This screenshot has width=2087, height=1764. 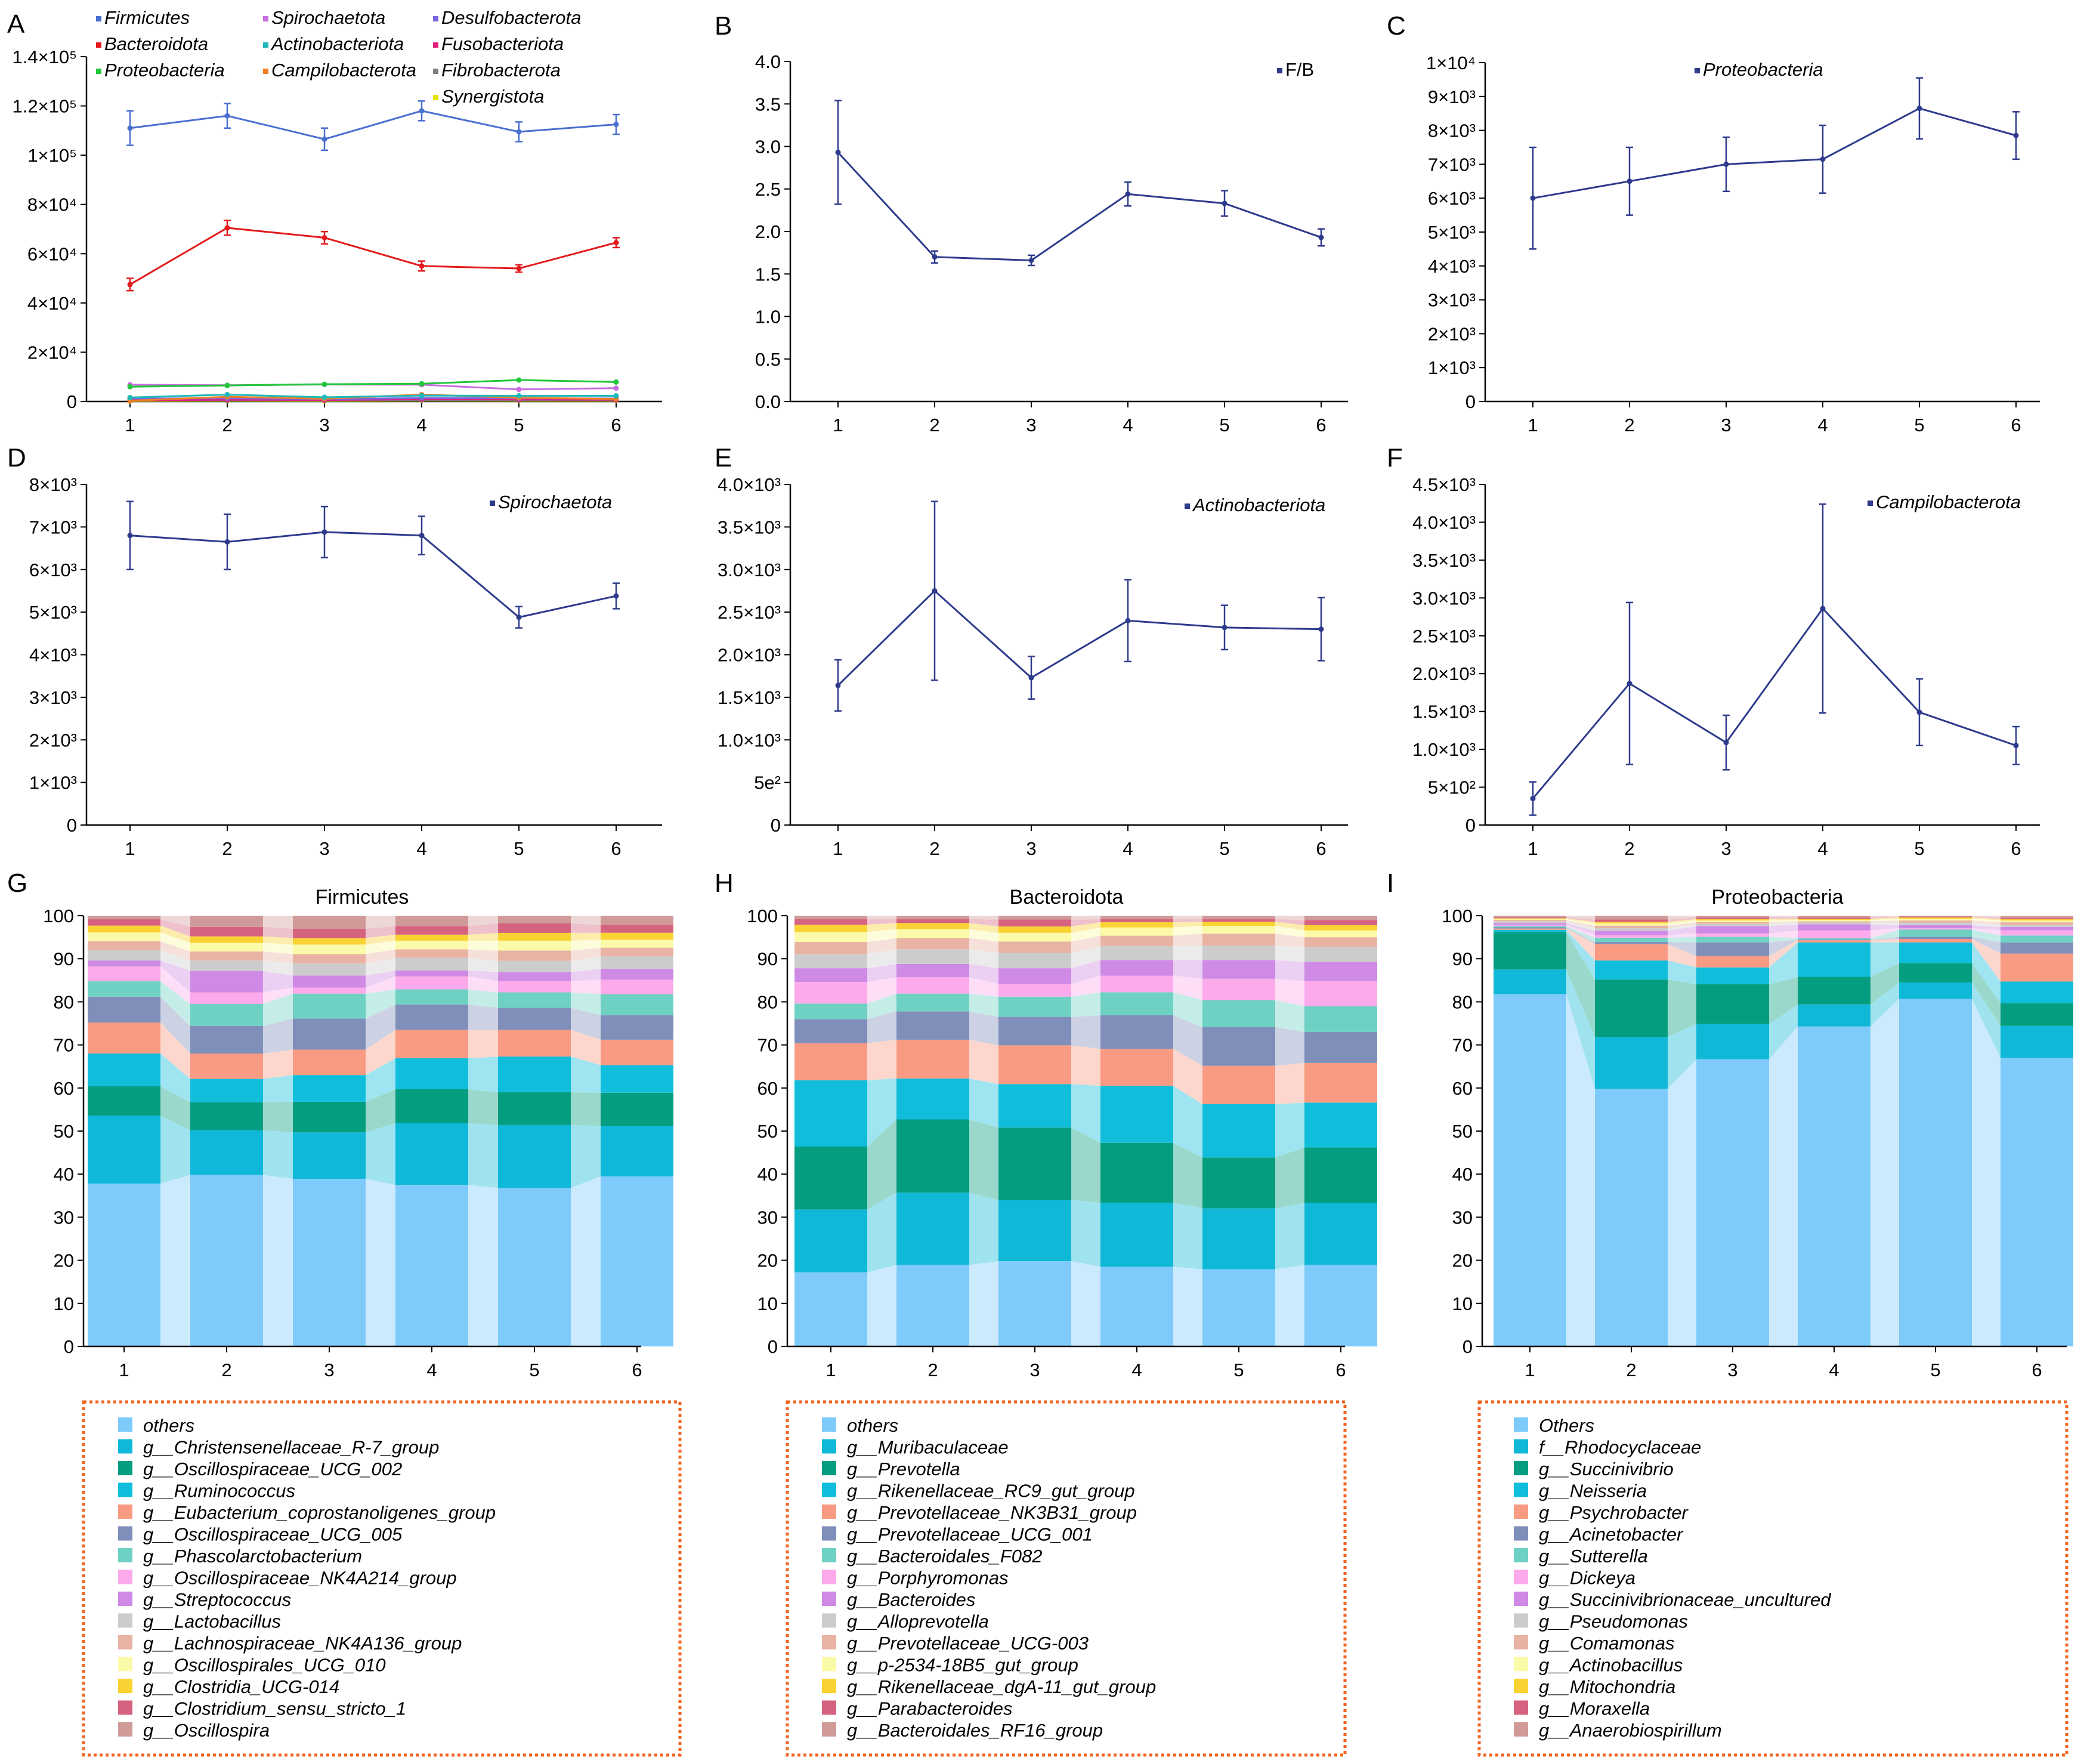 What do you see at coordinates (1452, 199) in the screenshot?
I see `panel-C-y-tick-label: 6×10³` at bounding box center [1452, 199].